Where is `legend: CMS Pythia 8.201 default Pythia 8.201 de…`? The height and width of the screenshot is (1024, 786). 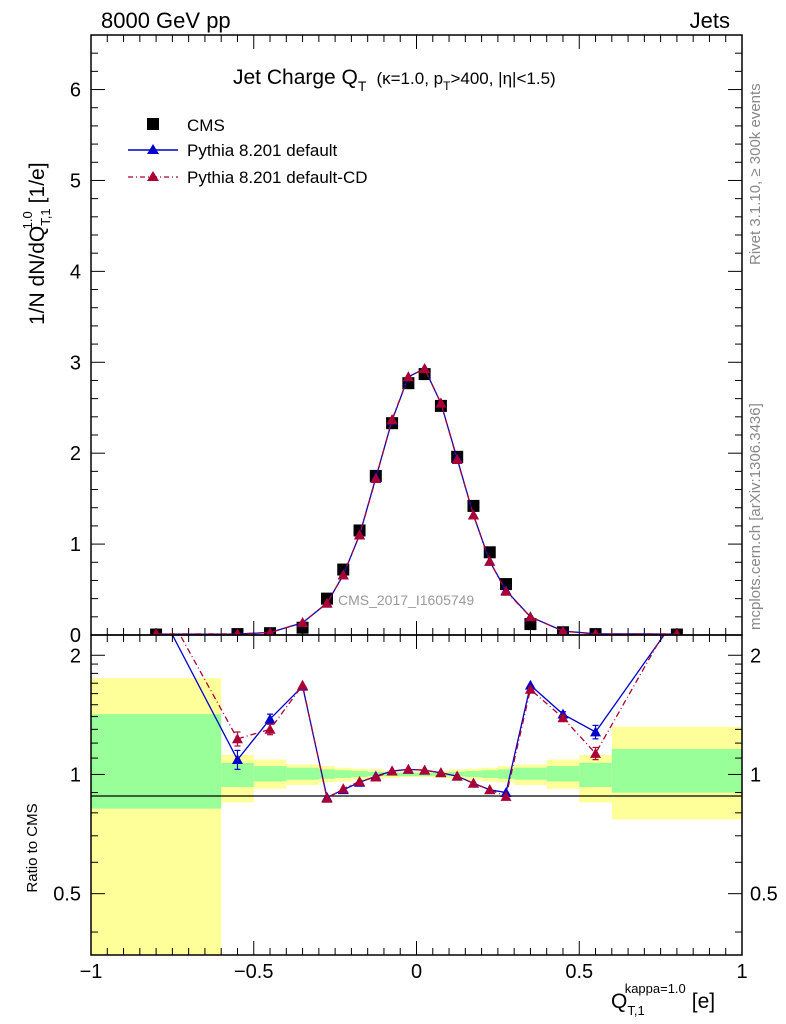 legend: CMS Pythia 8.201 default Pythia 8.201 de… is located at coordinates (248, 151).